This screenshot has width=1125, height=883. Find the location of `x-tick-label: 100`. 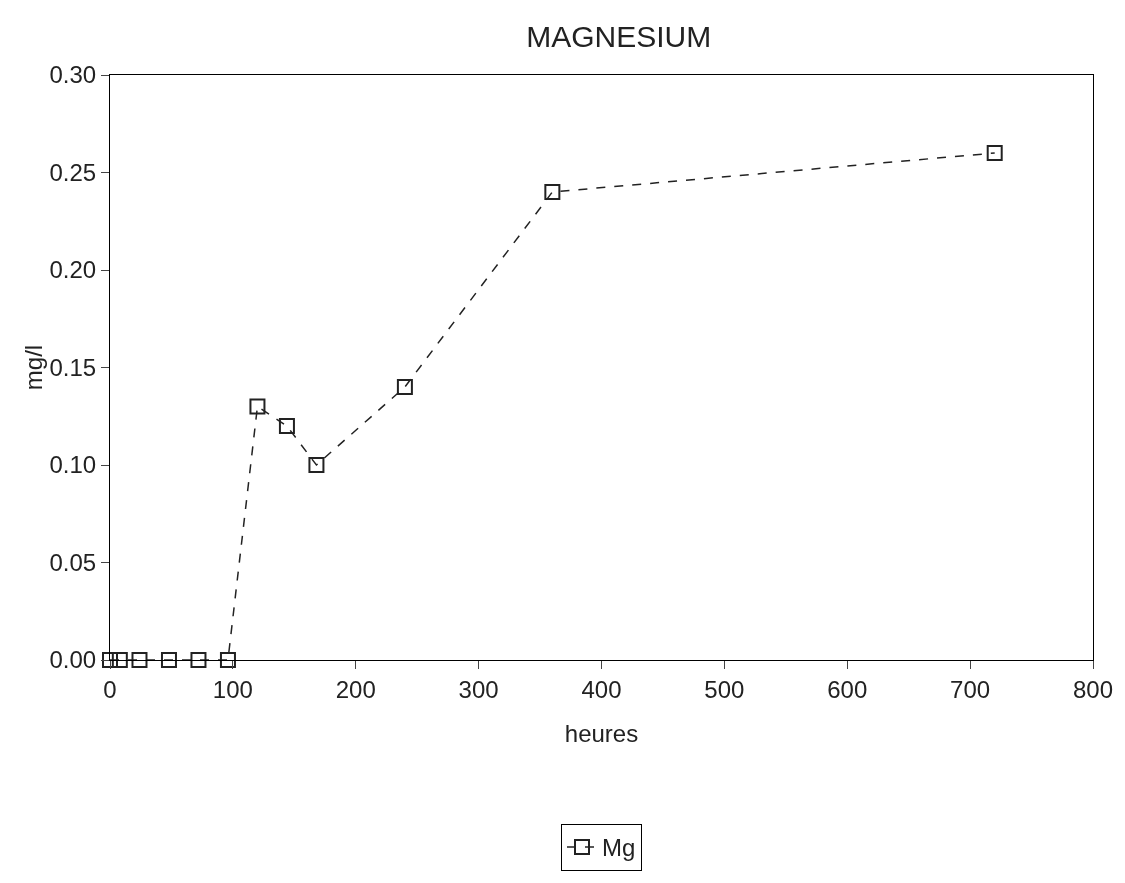

x-tick-label: 100 is located at coordinates (232, 689).